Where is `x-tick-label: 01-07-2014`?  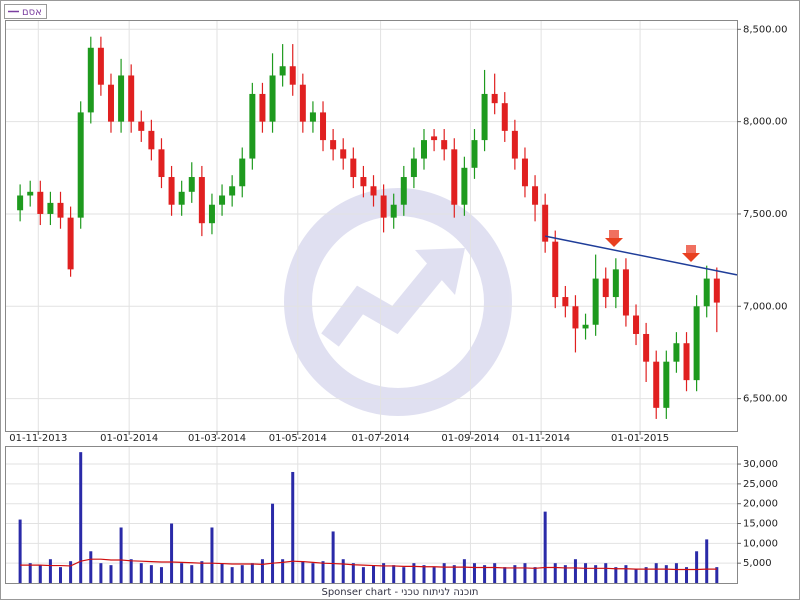 x-tick-label: 01-07-2014 is located at coordinates (381, 438).